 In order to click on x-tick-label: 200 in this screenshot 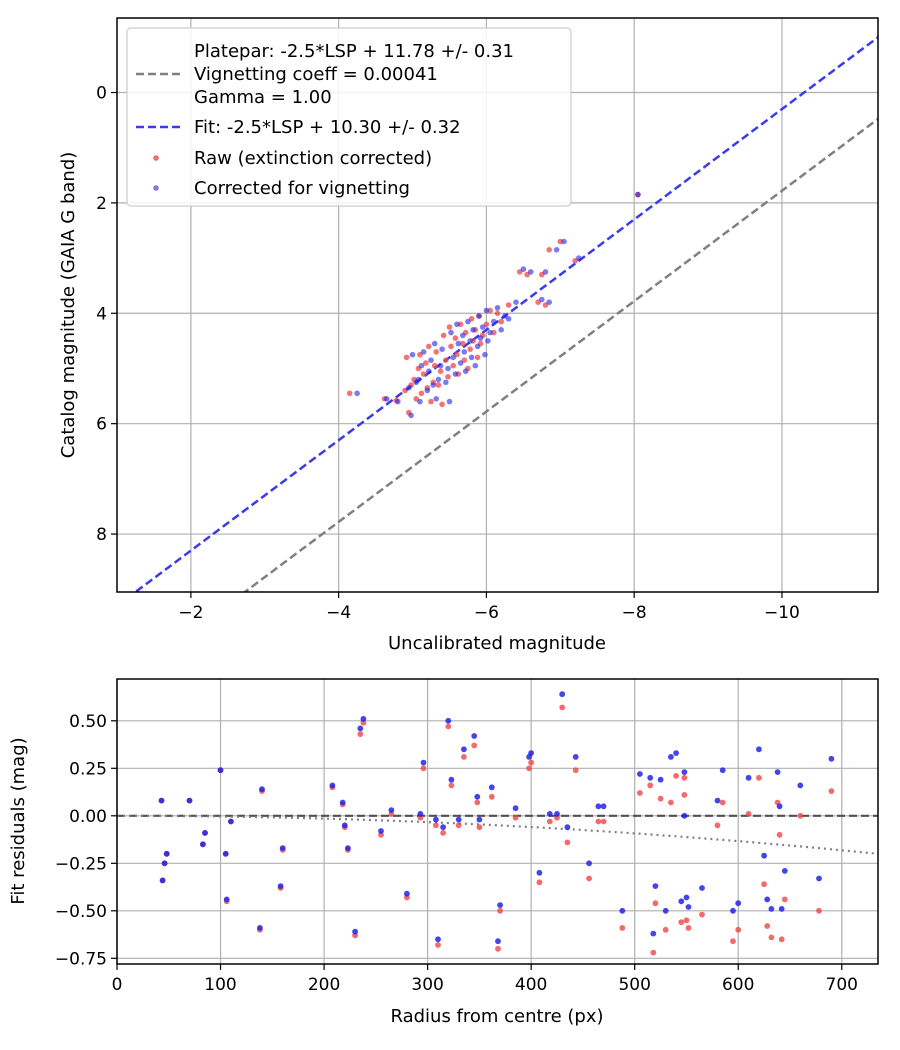, I will do `click(324, 985)`.